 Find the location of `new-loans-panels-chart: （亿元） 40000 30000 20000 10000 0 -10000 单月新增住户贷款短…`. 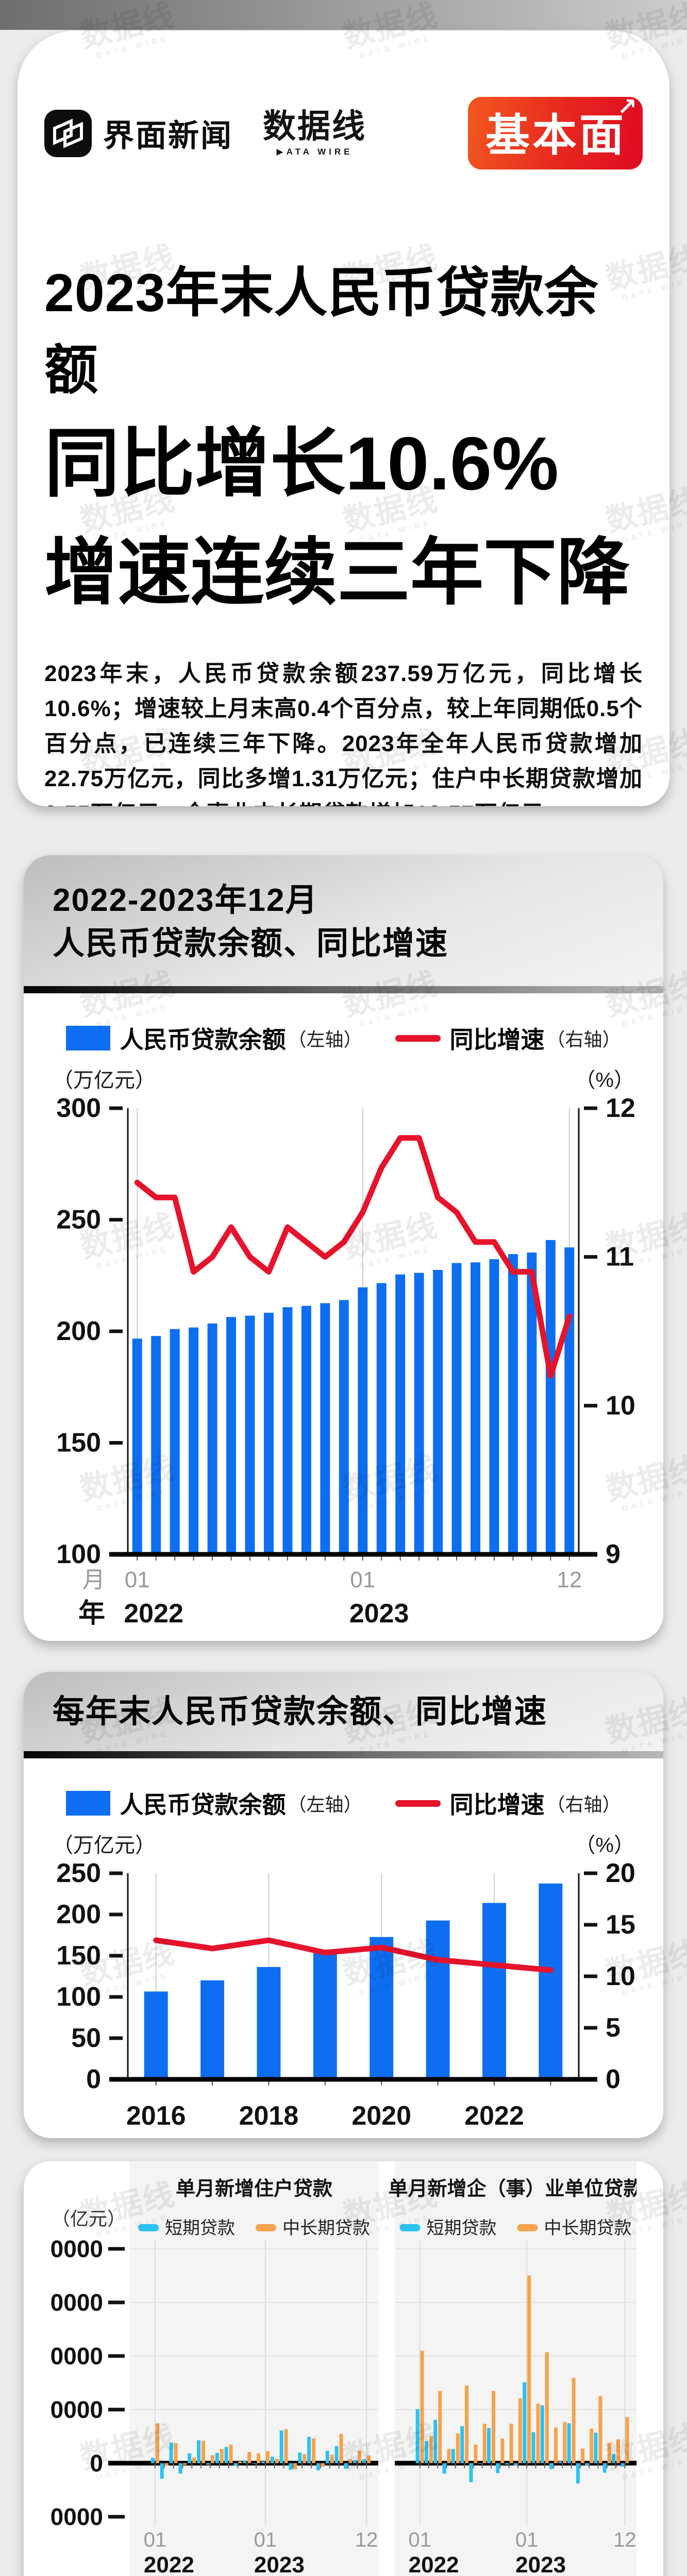

new-loans-panels-chart: （亿元） 40000 30000 20000 10000 0 -10000 单月新增住户贷款短… is located at coordinates (343, 2368).